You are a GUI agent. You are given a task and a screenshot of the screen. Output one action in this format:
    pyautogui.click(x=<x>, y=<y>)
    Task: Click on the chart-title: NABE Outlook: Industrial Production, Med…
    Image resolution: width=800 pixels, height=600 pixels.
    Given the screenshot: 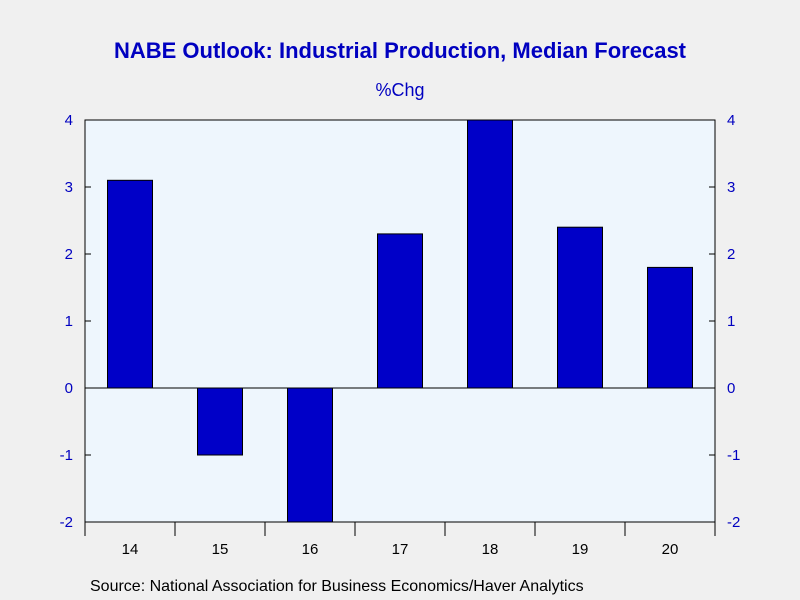 What is the action you would take?
    pyautogui.click(x=400, y=50)
    